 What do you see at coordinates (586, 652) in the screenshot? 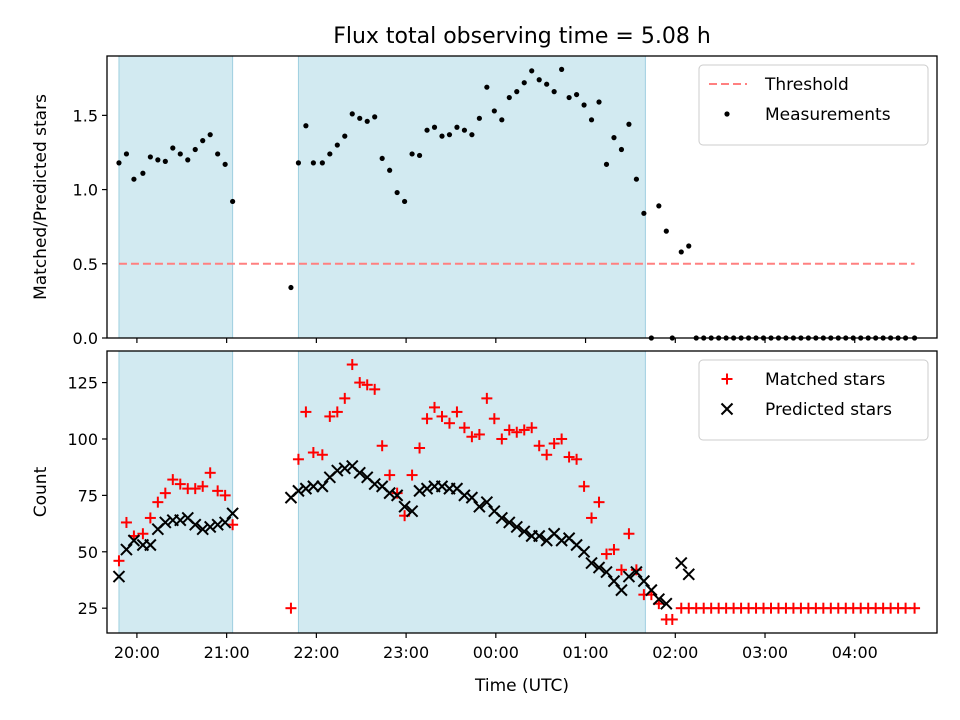
I see `x-tick-label: 01:00` at bounding box center [586, 652].